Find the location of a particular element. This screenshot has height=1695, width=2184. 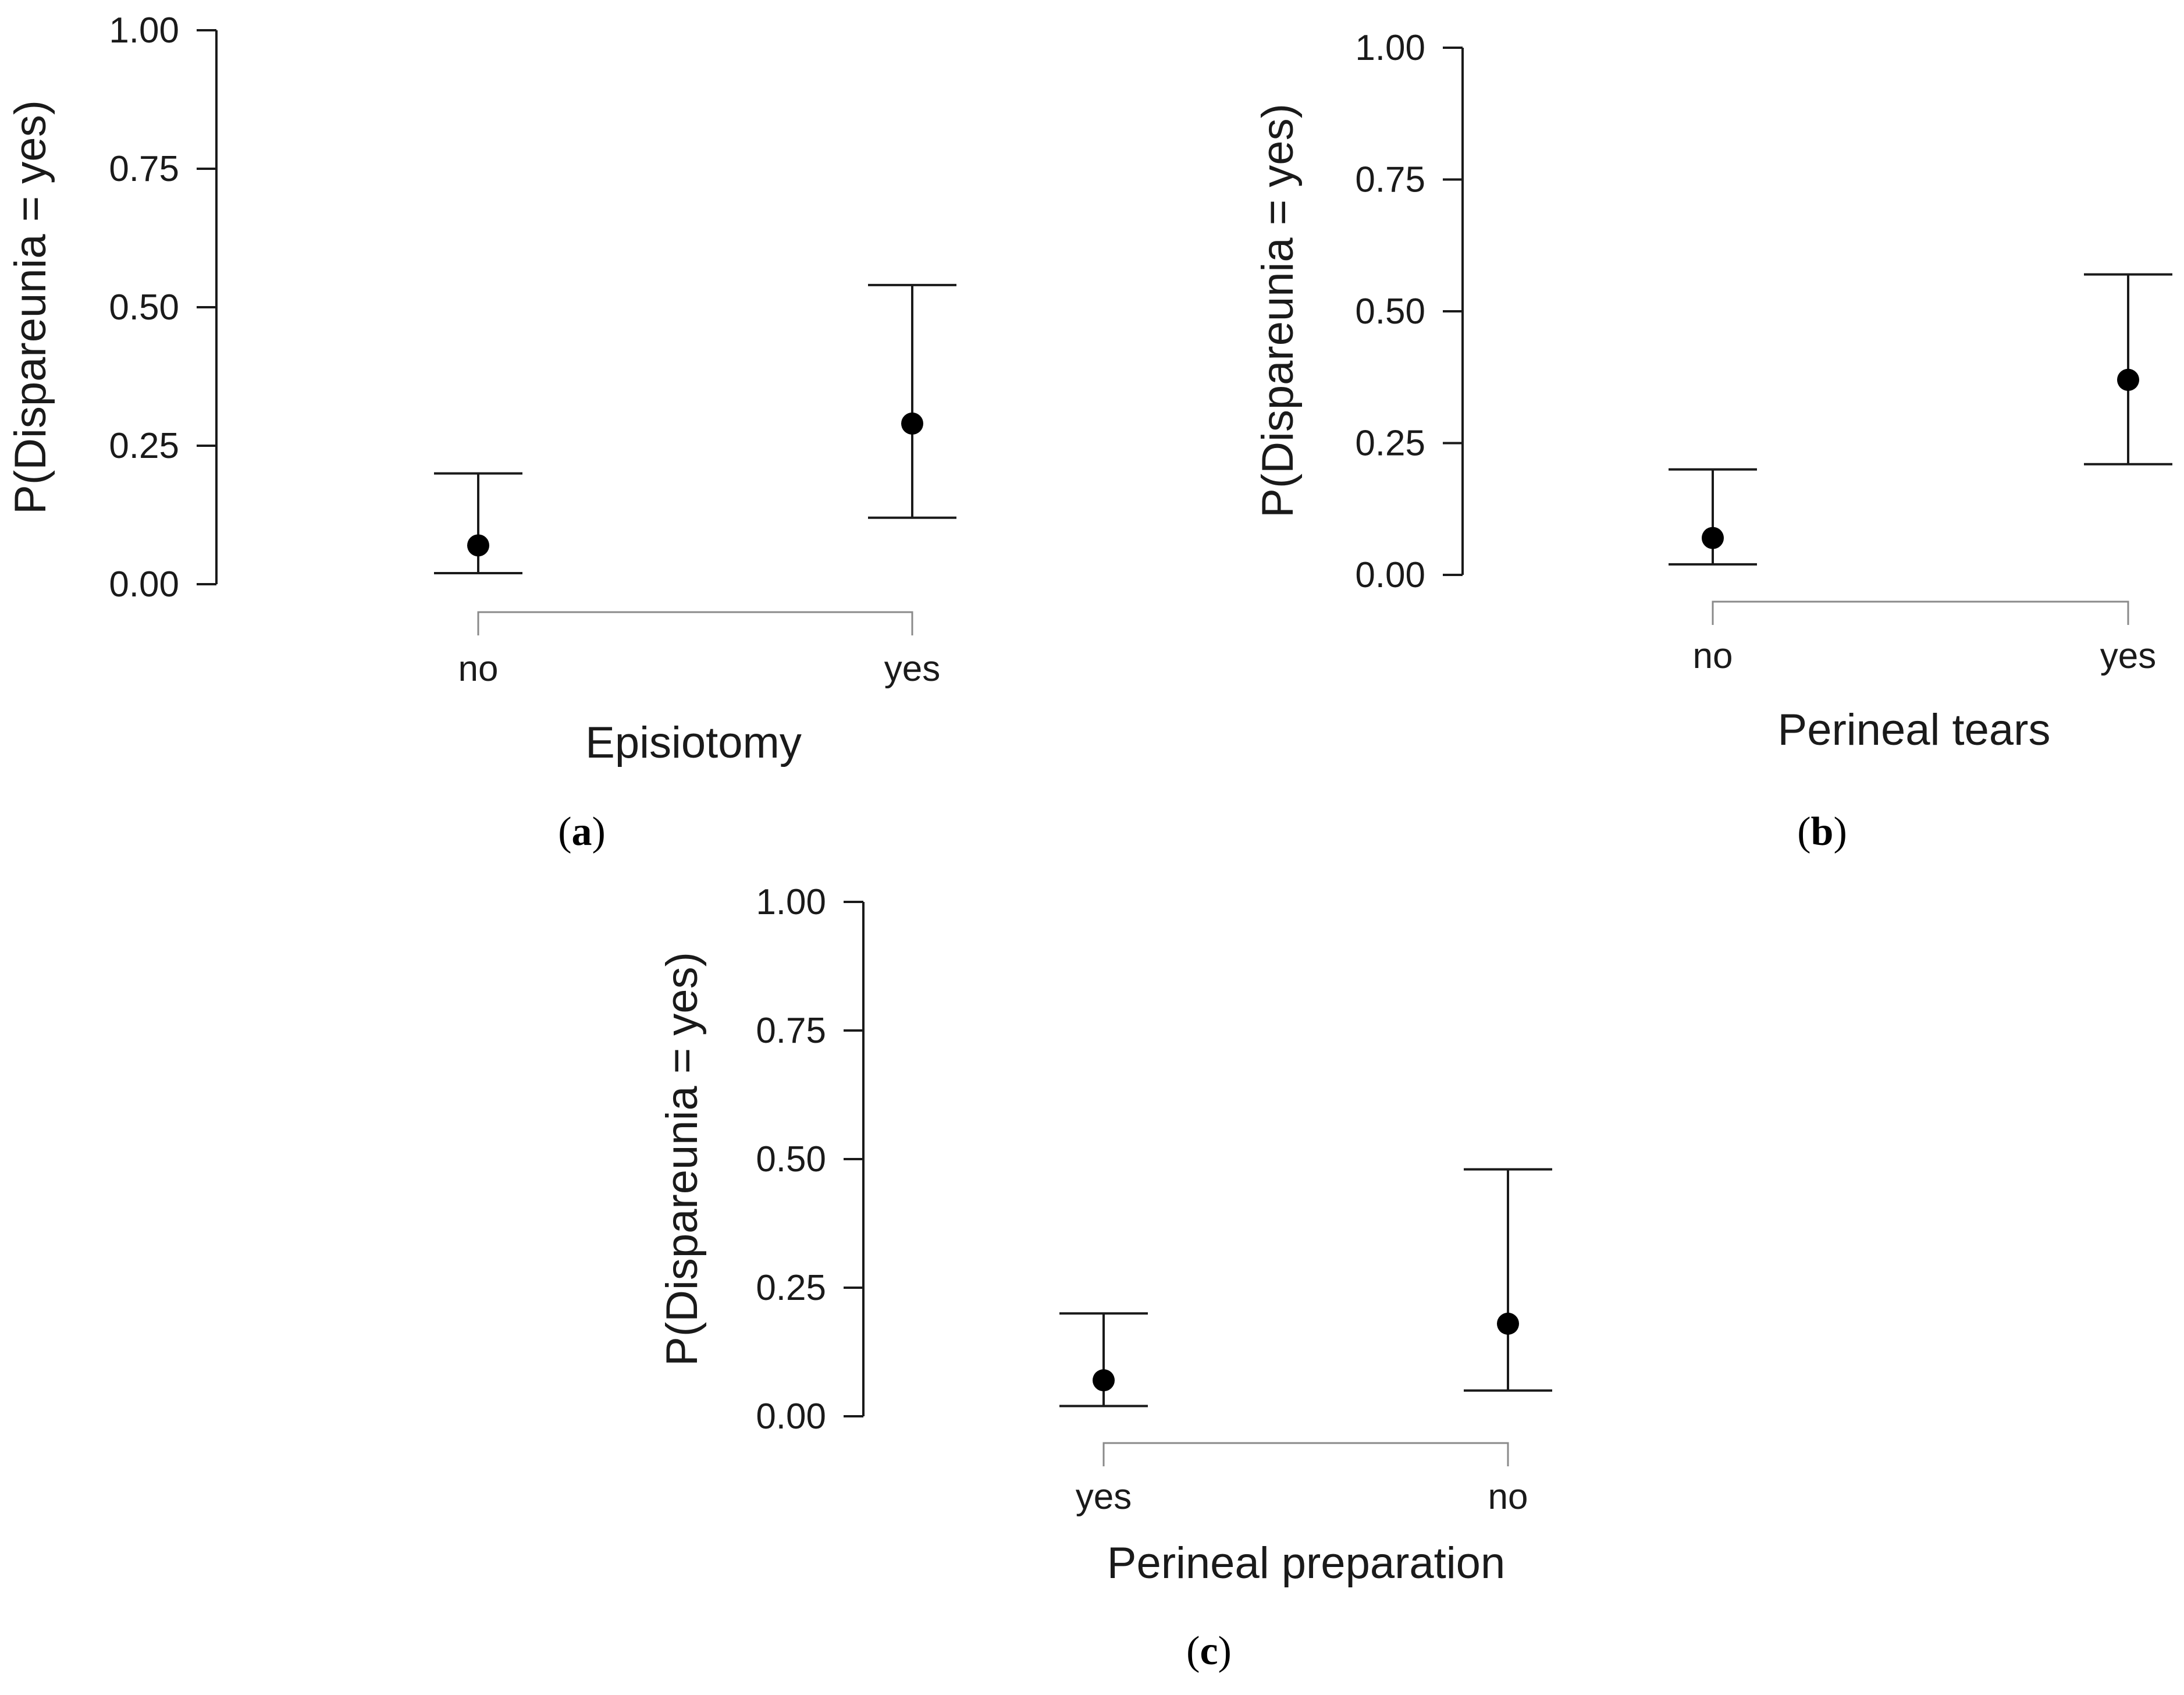

panel-label: (a) is located at coordinates (582, 831).